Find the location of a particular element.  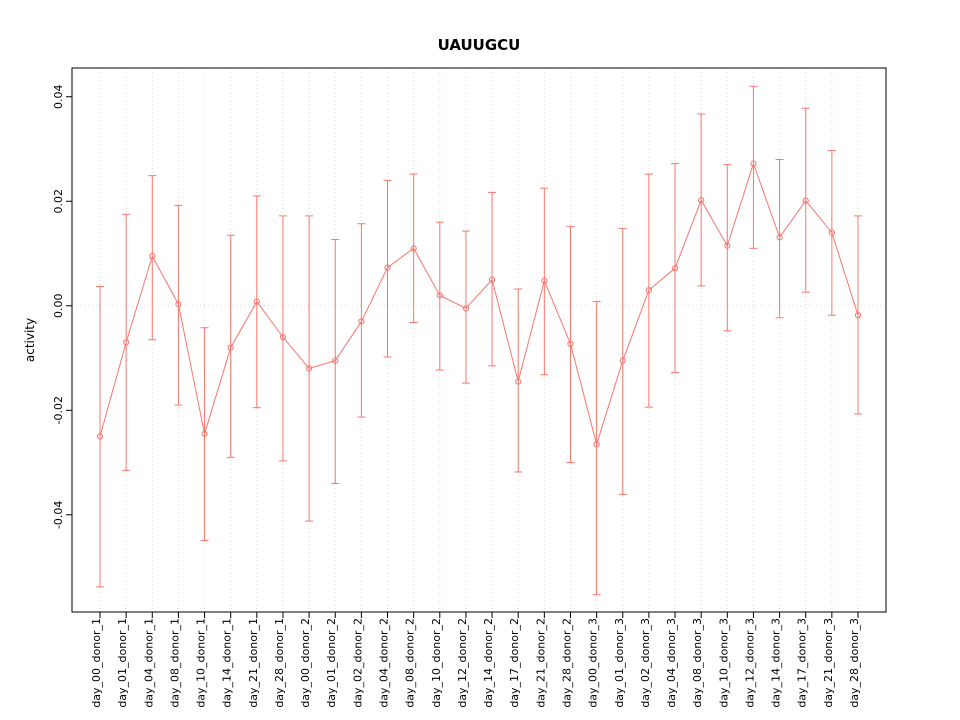

svg-text: -0.04 is located at coordinates (58, 515).